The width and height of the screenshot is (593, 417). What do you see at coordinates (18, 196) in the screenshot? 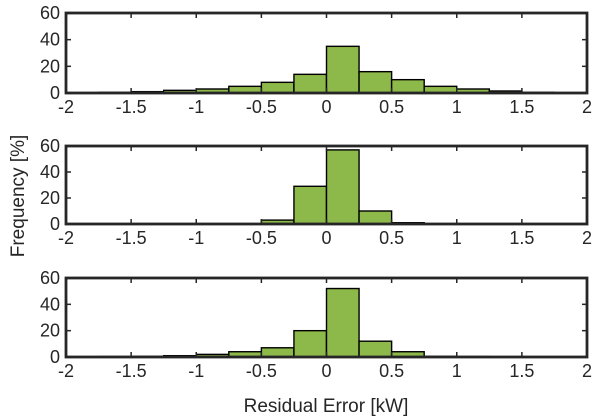
I see `y-axis-label: Frequency [%]` at bounding box center [18, 196].